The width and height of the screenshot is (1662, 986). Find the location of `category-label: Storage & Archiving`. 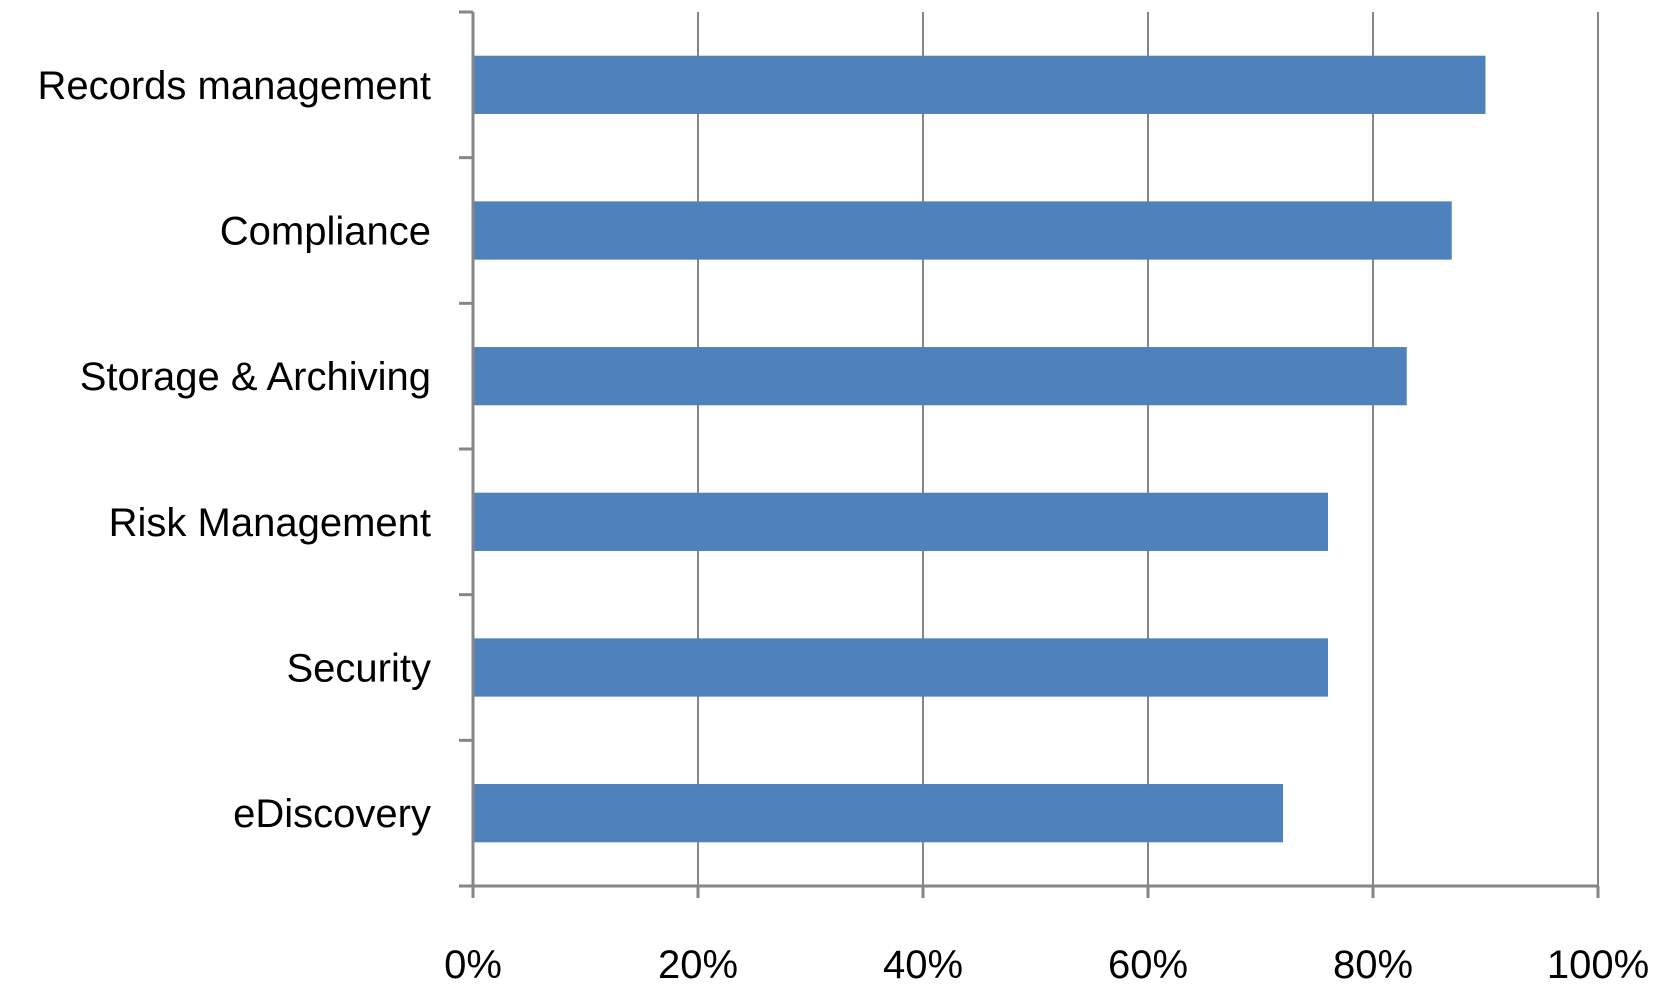

category-label: Storage & Archiving is located at coordinates (255, 377).